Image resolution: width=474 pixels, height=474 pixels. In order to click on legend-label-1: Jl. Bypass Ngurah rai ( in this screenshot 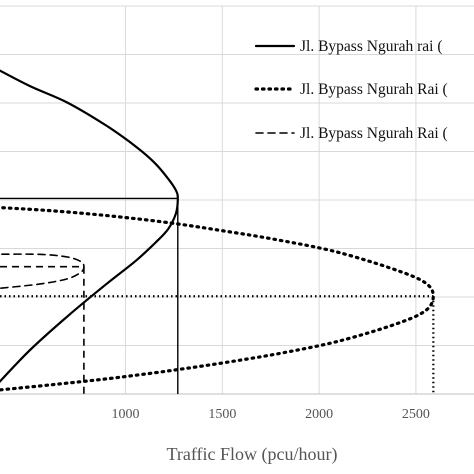, I will do `click(371, 46)`.